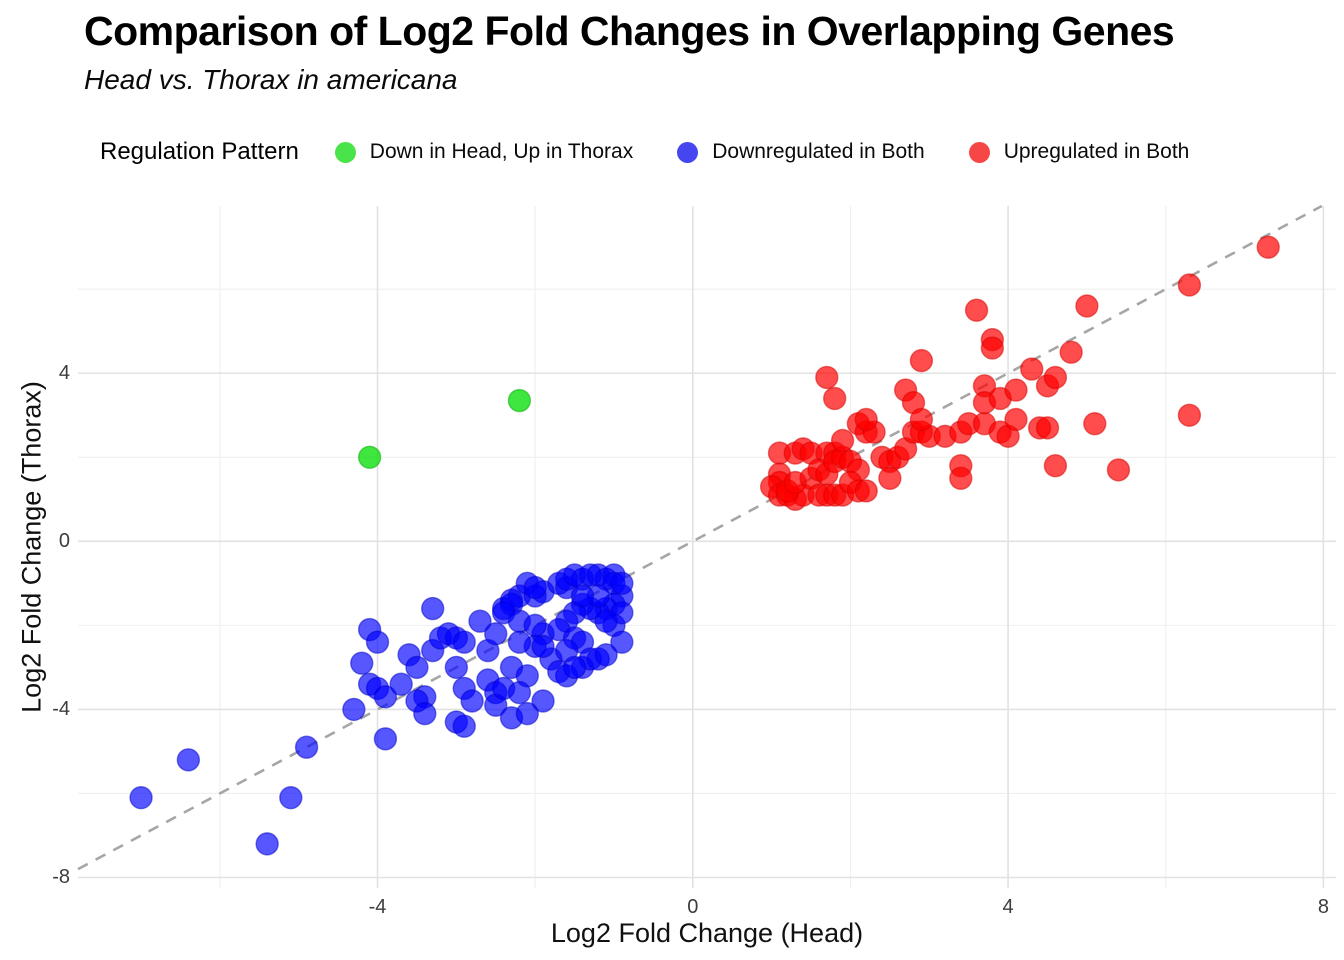 This screenshot has height=960, width=1344. What do you see at coordinates (271, 79) in the screenshot?
I see `chart-subtitle: Head vs. Thorax in americana` at bounding box center [271, 79].